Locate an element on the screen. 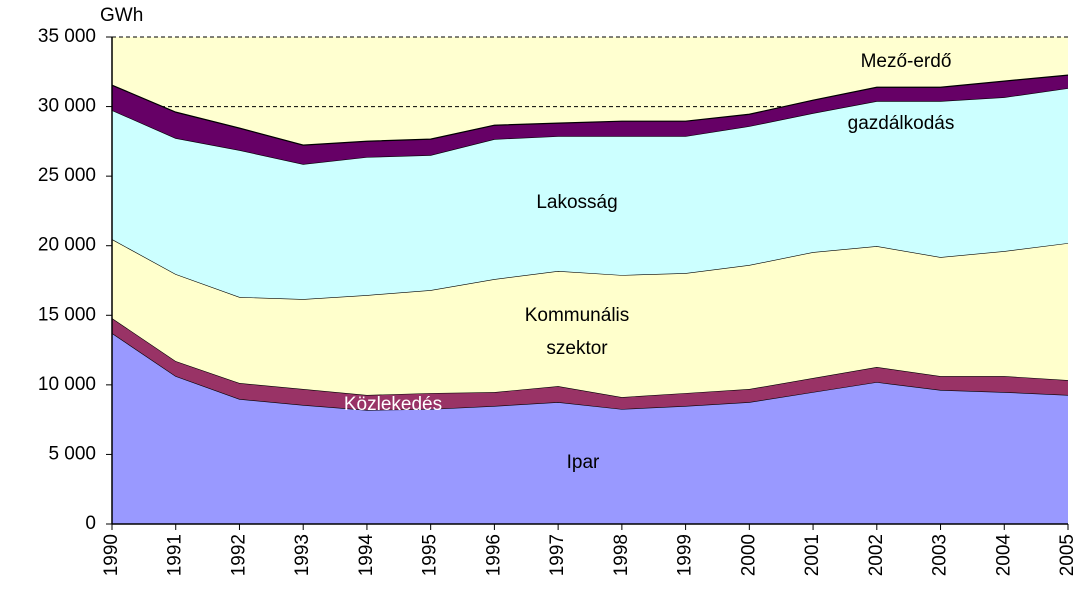  y-tick-label: 5 000 is located at coordinates (72, 453).